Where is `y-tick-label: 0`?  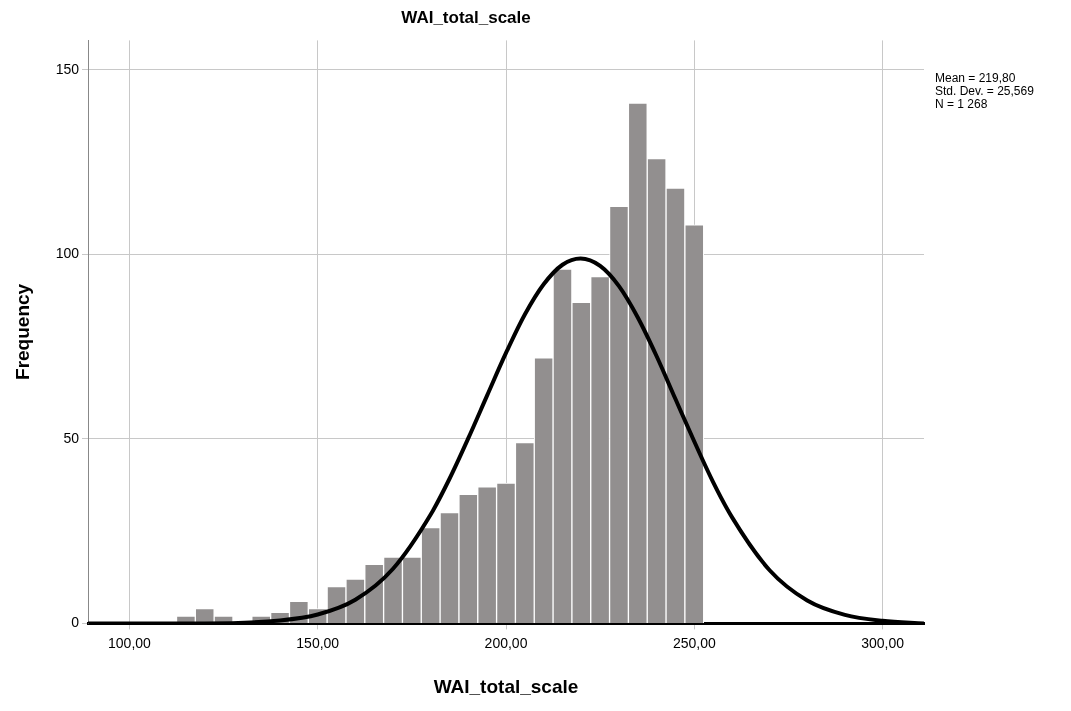
y-tick-label: 0 is located at coordinates (75, 622).